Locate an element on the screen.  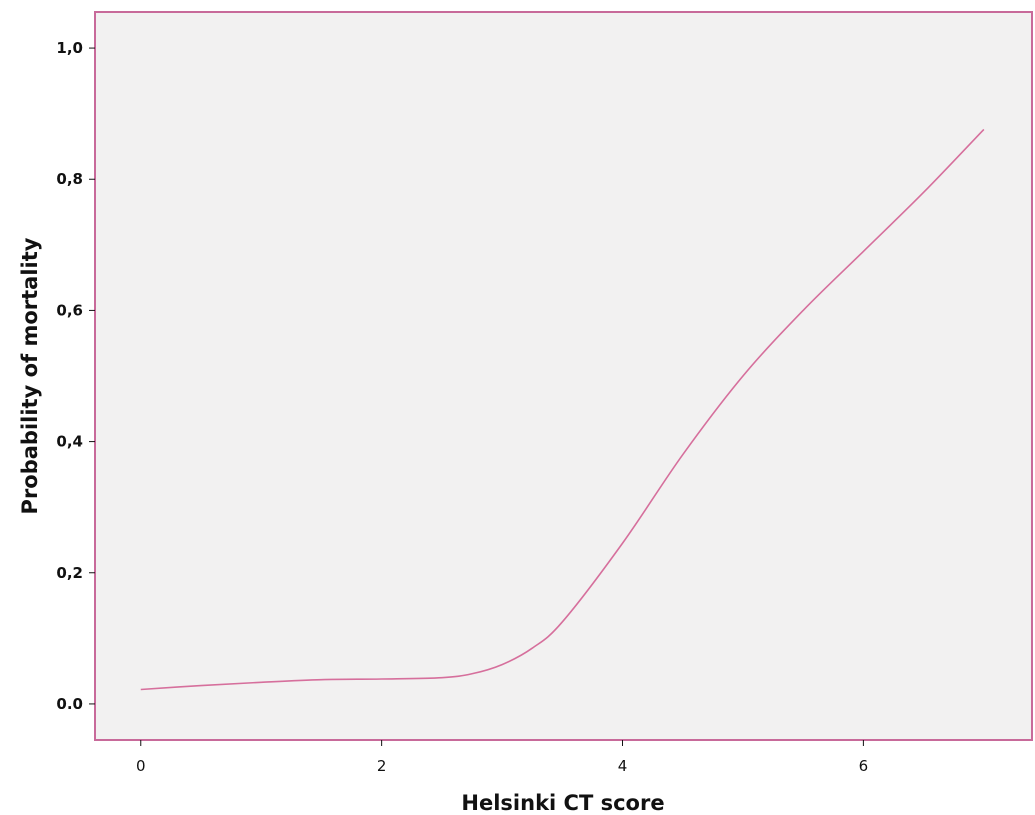
x-tick-label: 0 is located at coordinates (141, 766).